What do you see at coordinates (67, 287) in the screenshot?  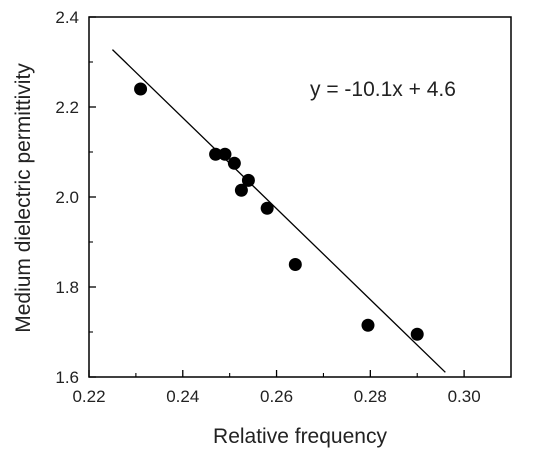 I see `y-tick-label: 1.8` at bounding box center [67, 287].